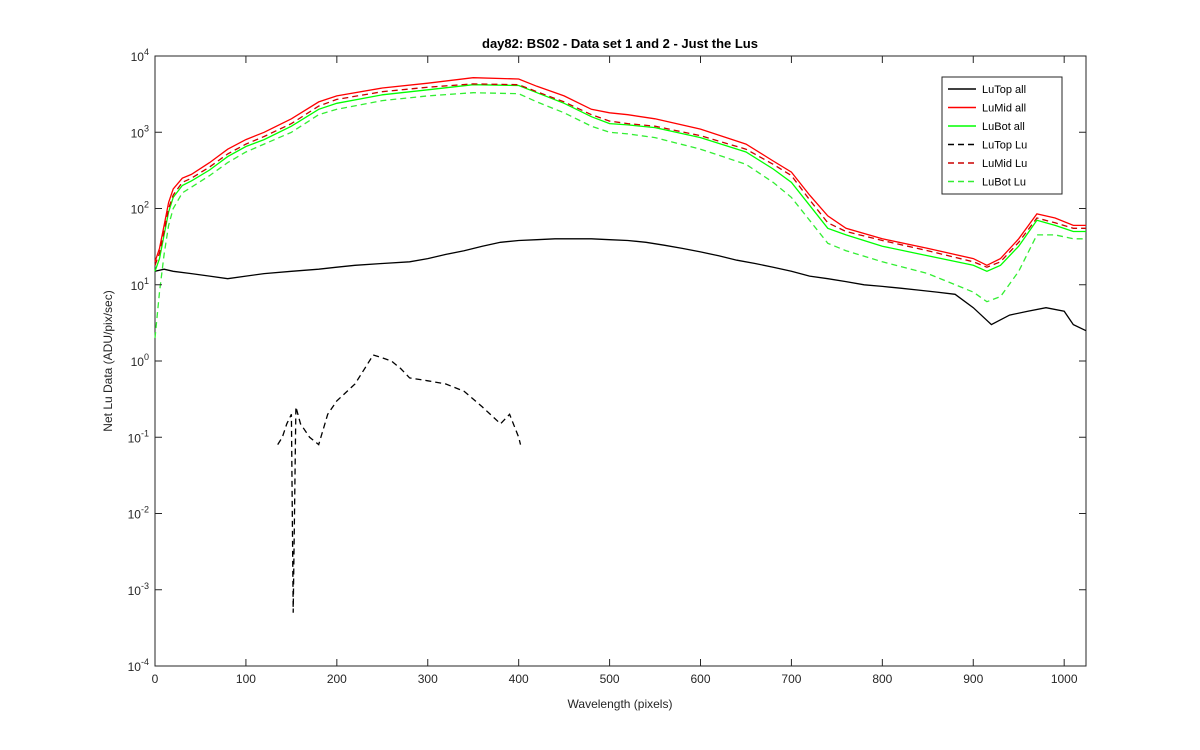  What do you see at coordinates (140, 360) in the screenshot?
I see `y-tick-label-4: 10⁰` at bounding box center [140, 360].